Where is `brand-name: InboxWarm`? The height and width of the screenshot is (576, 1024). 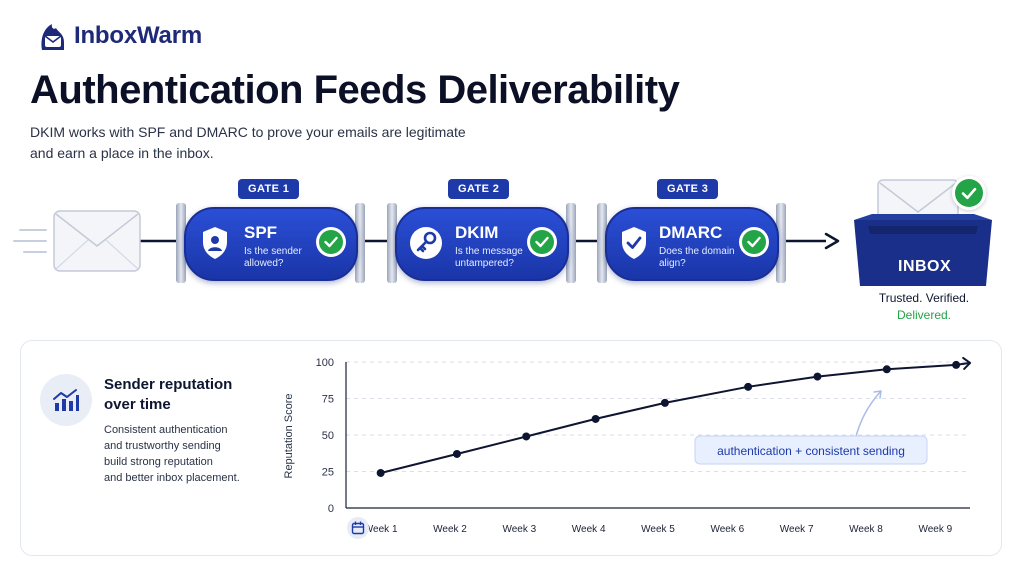
brand-name: InboxWarm is located at coordinates (138, 35).